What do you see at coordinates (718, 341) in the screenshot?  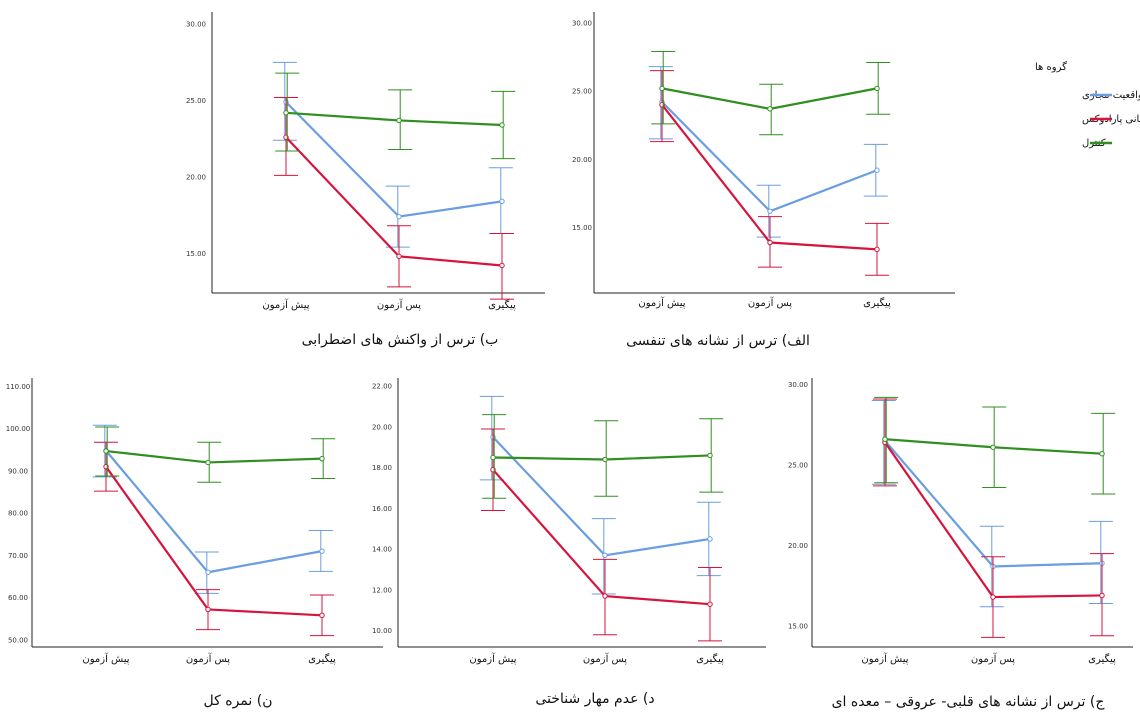 I see `panel-title: الف) ترس از نشانه های تنفسی` at bounding box center [718, 341].